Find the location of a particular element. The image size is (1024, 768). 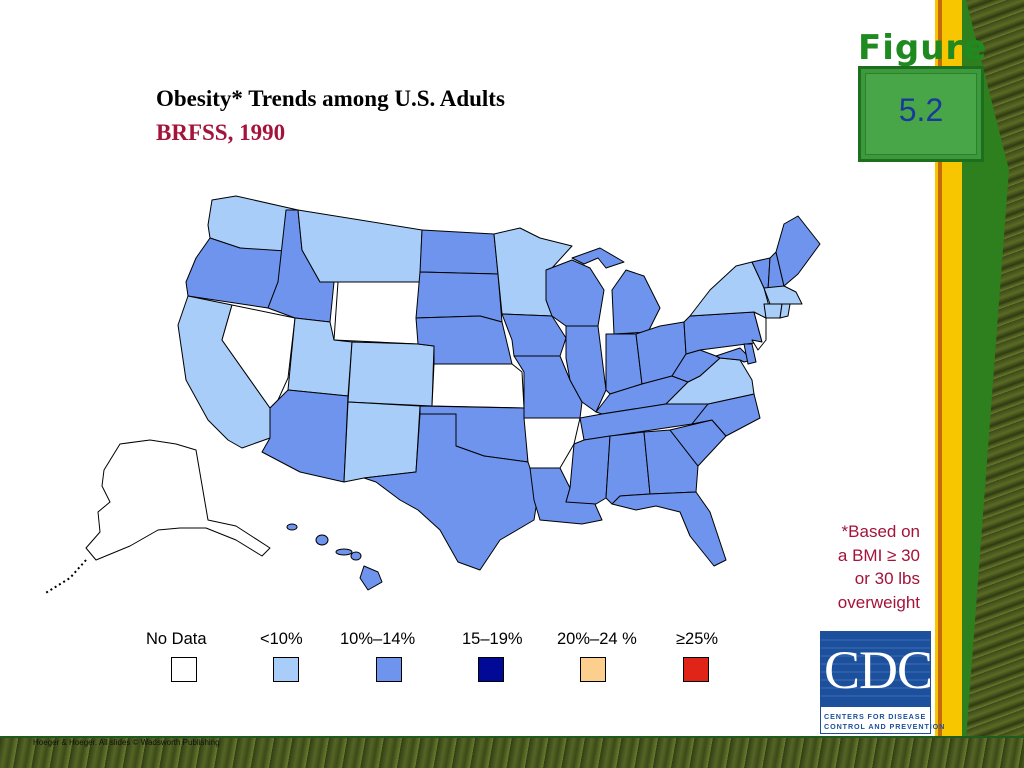

legend-label-25-plus: ≥25% is located at coordinates (697, 639).